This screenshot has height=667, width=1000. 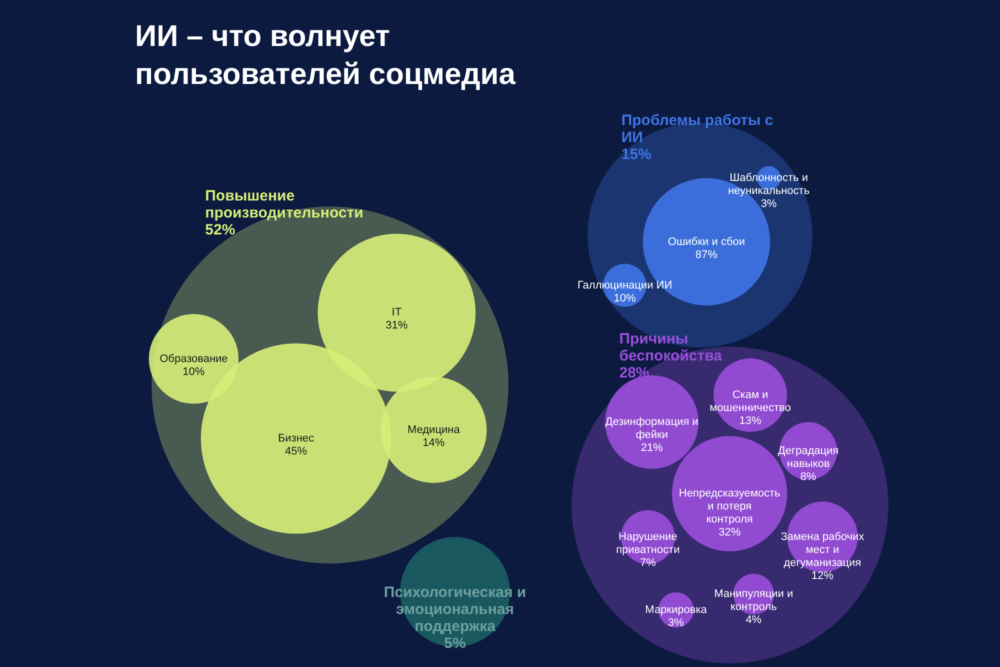 What do you see at coordinates (284, 205) in the screenshot?
I see `text: Повышение производительности` at bounding box center [284, 205].